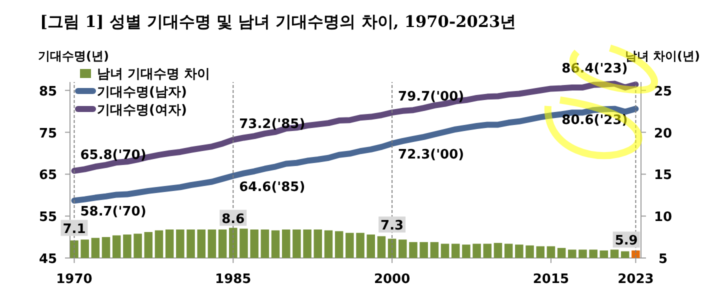 The width and height of the screenshot is (712, 299). Describe the element at coordinates (272, 124) in the screenshot. I see `annotation: 73.2('85)` at that location.